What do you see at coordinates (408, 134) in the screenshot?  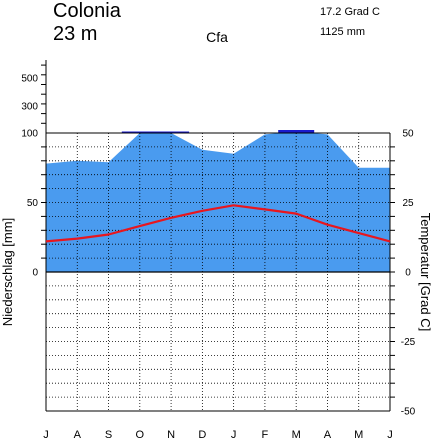 I see `temp-tick-label: 50` at bounding box center [408, 134].